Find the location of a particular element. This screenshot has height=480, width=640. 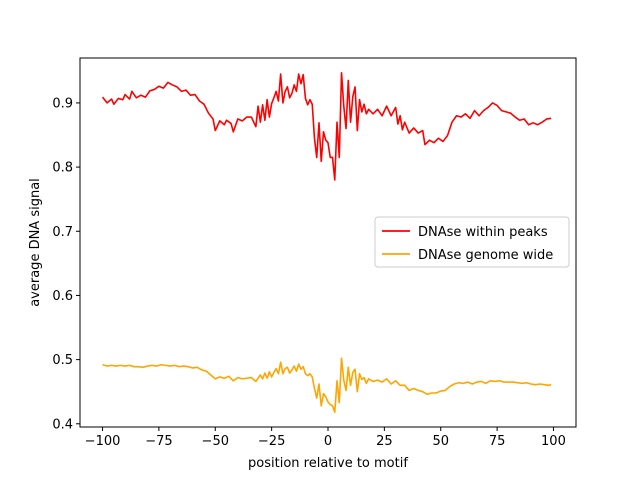

y-tick-label: 0.4 is located at coordinates (62, 424).